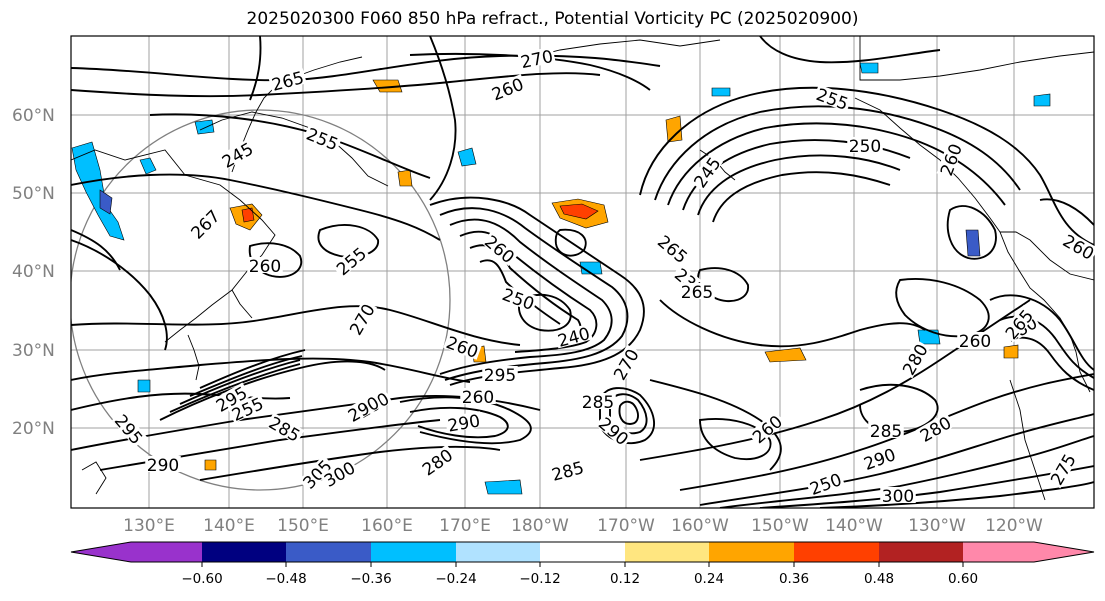 The height and width of the screenshot is (601, 1105). I want to click on colorbar-tick-label: −0.48, so click(285, 579).